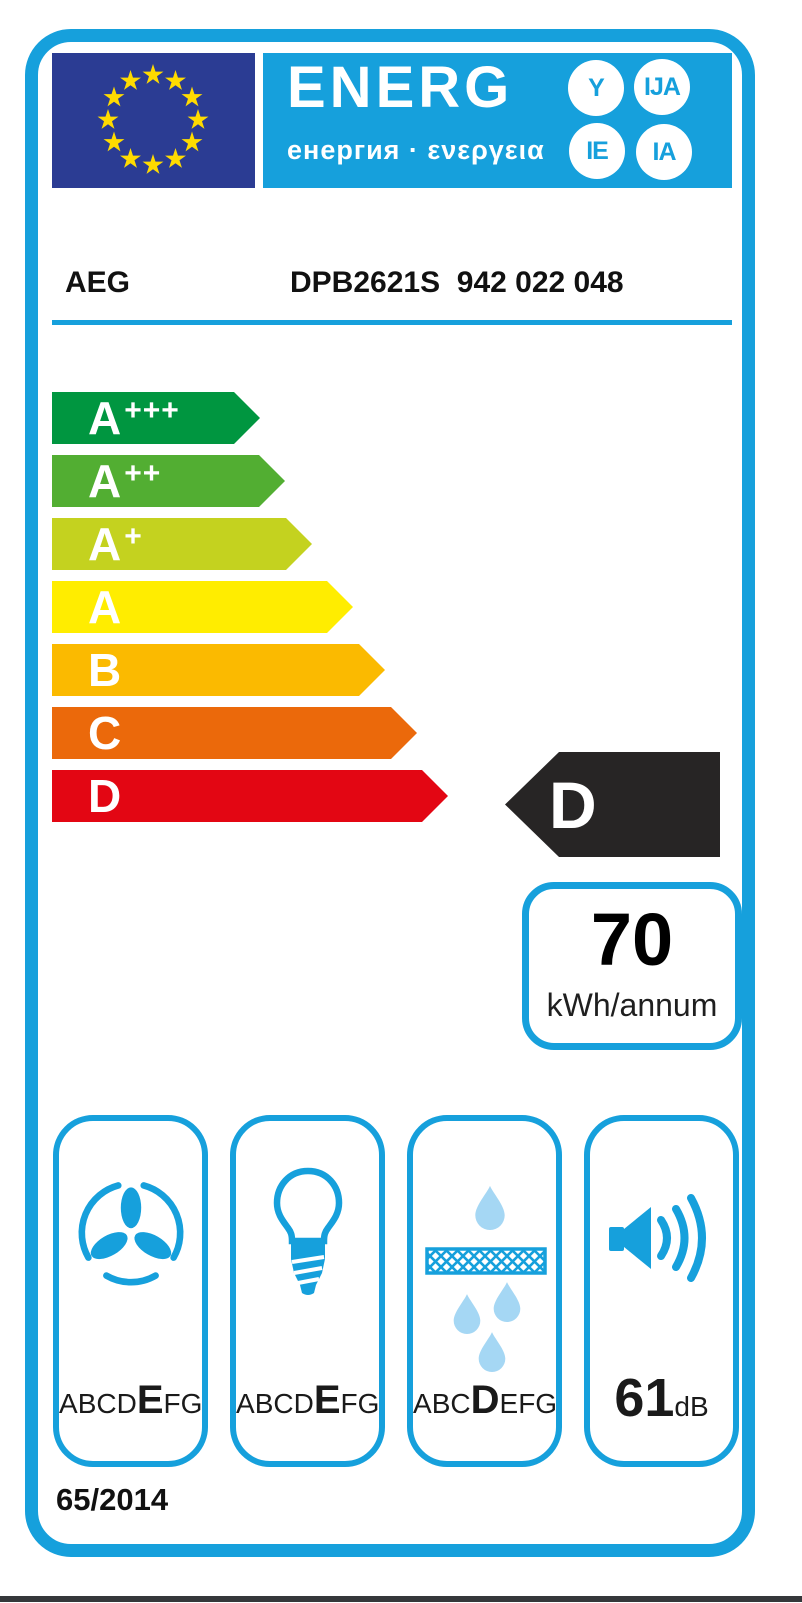 This screenshot has height=1603, width=802. I want to click on energ-logo-subtext: енергия · ενεργεια, so click(416, 150).